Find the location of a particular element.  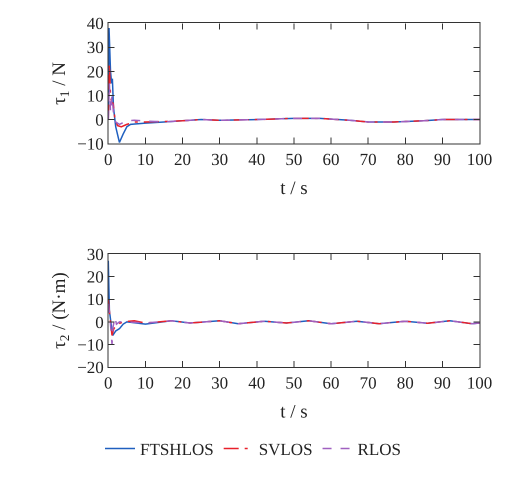

legend-label: FTSHLOS is located at coordinates (177, 450).